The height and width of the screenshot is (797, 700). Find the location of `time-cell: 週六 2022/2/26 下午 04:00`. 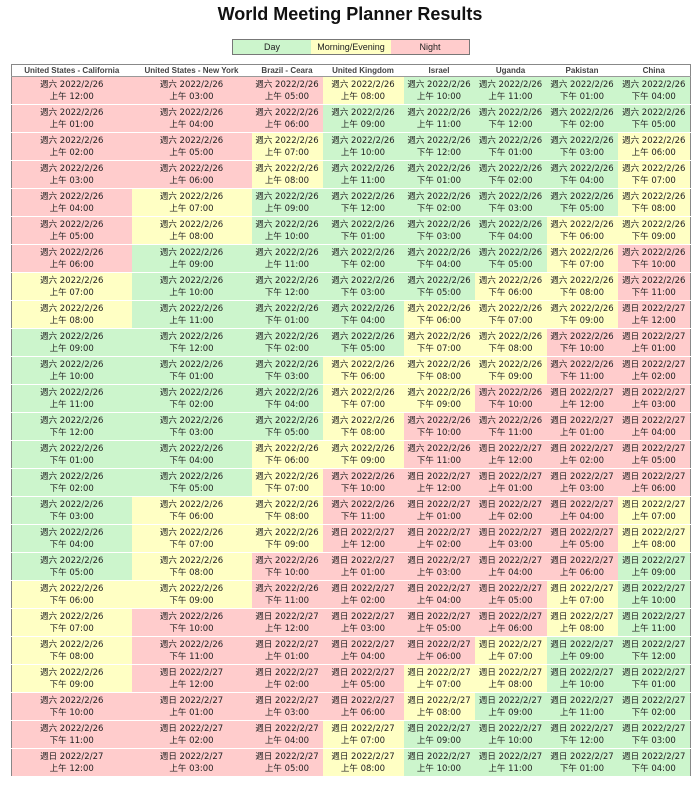

time-cell: 週六 2022/2/26 下午 04:00 is located at coordinates (363, 314).